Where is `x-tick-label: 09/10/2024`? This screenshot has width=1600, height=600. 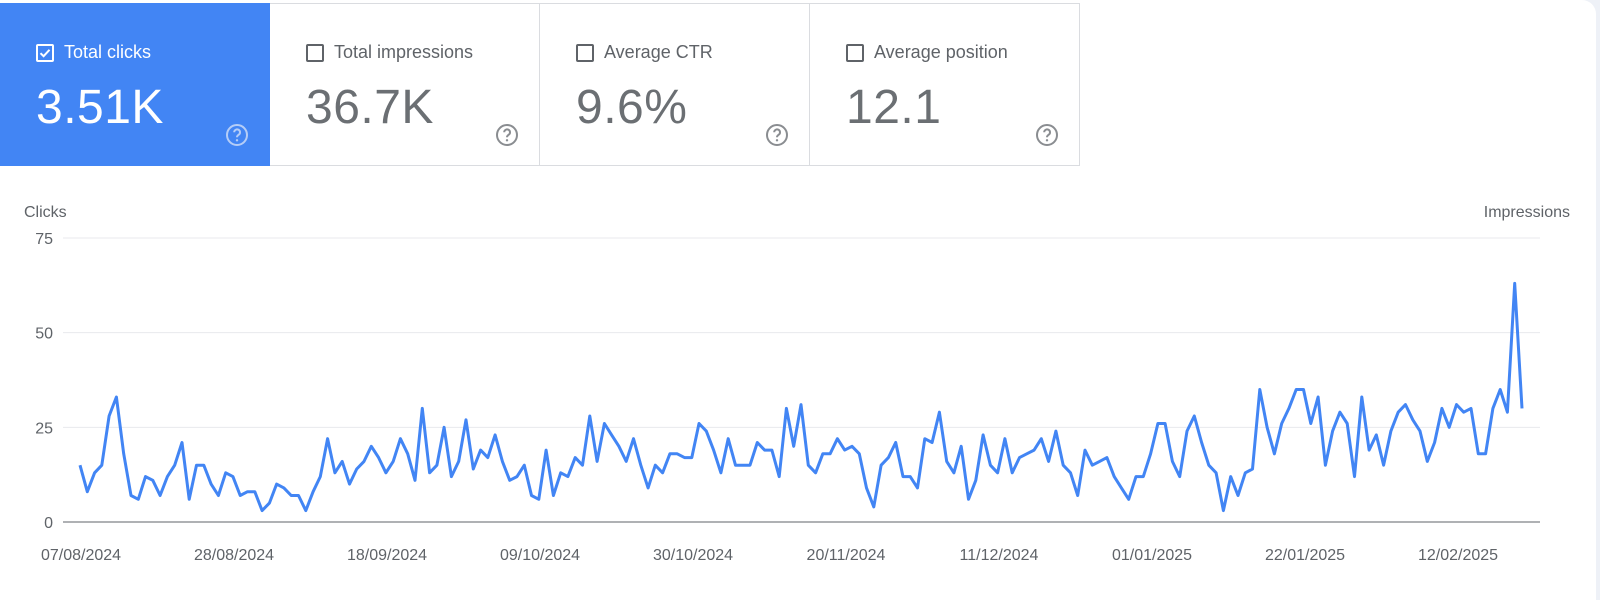 x-tick-label: 09/10/2024 is located at coordinates (540, 555).